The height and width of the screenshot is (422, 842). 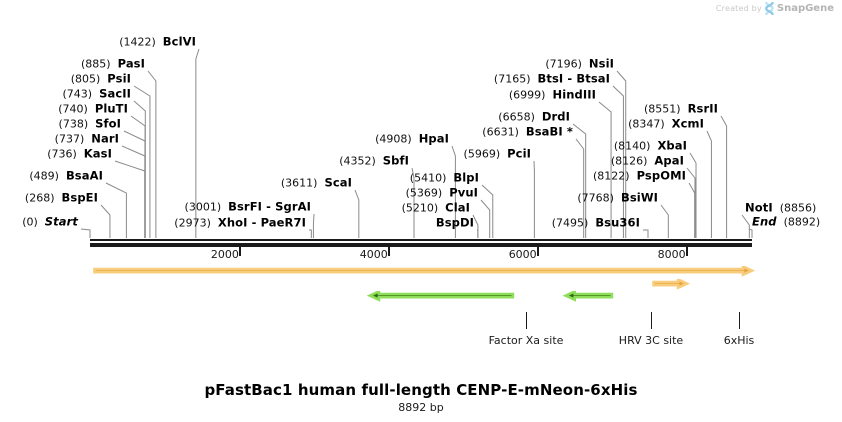 I want to click on enzyme-site-label: (736) KasI, so click(x=79, y=153).